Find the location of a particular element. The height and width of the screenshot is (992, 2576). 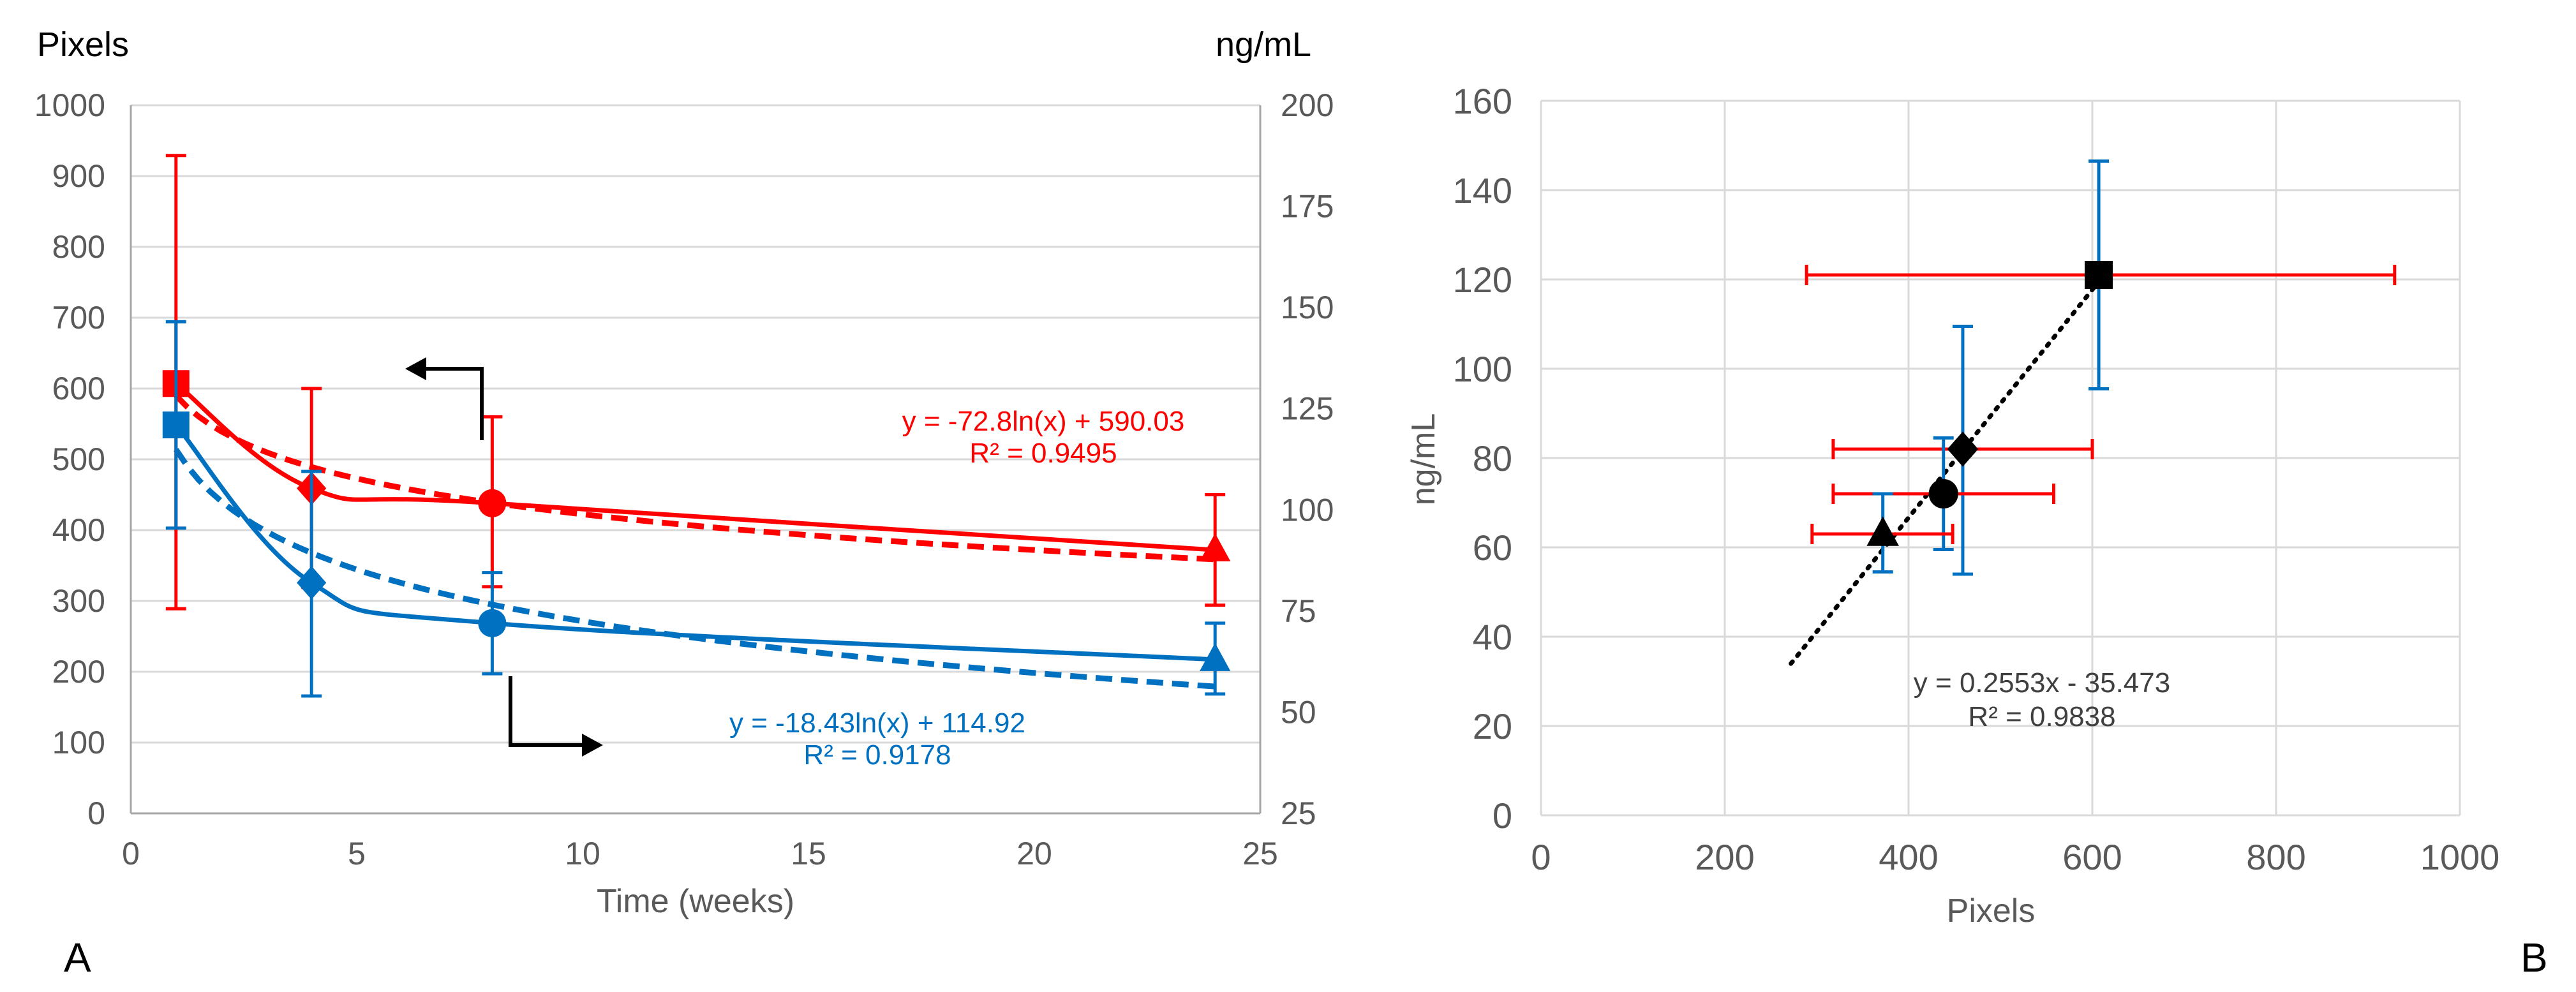

chart-a-right-unit-label: ng/mL is located at coordinates (1263, 45).